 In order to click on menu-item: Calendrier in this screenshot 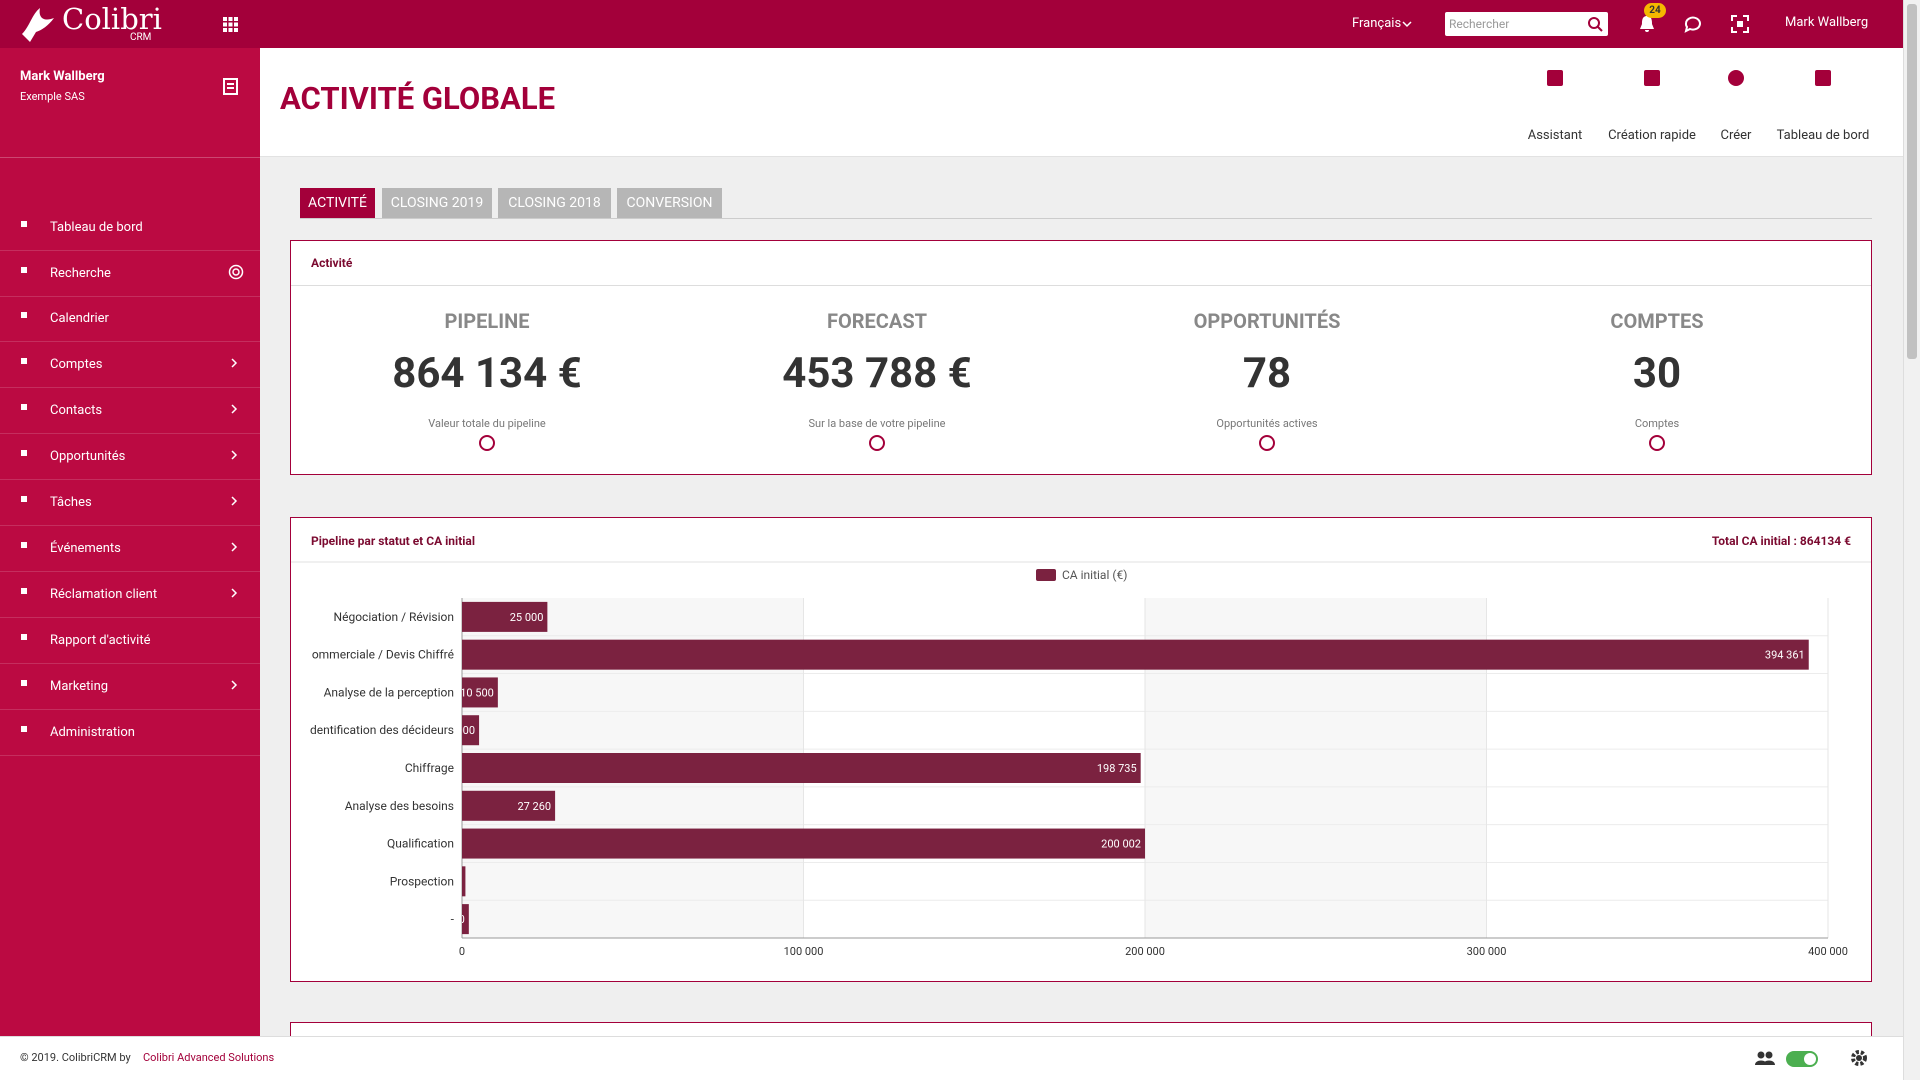, I will do `click(130, 319)`.